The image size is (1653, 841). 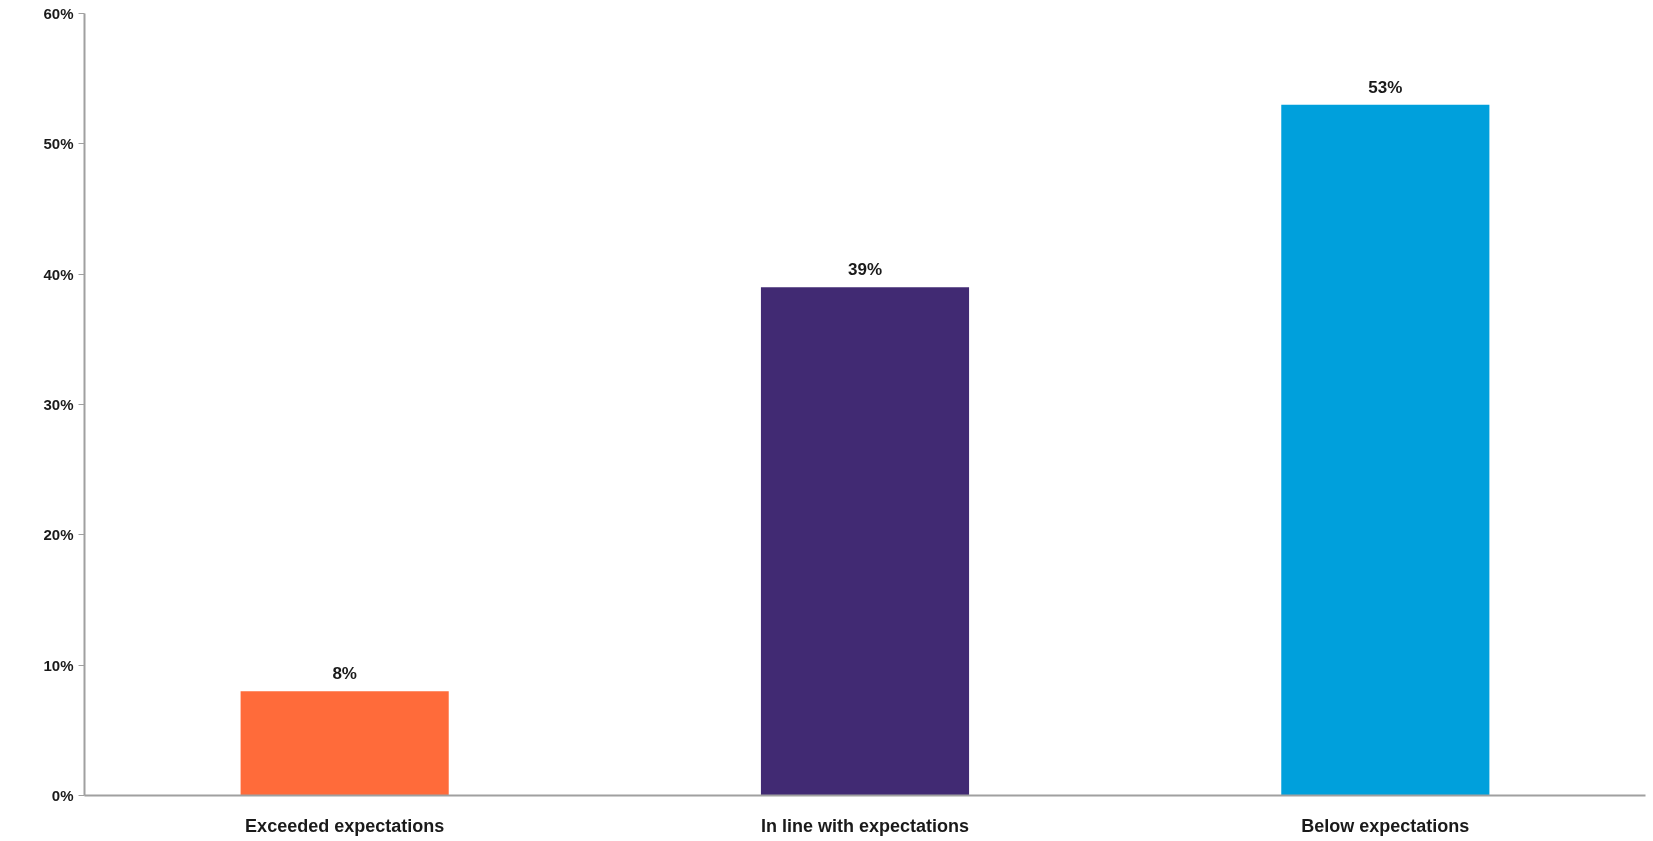 What do you see at coordinates (58, 13) in the screenshot?
I see `y-tick-label: 60%` at bounding box center [58, 13].